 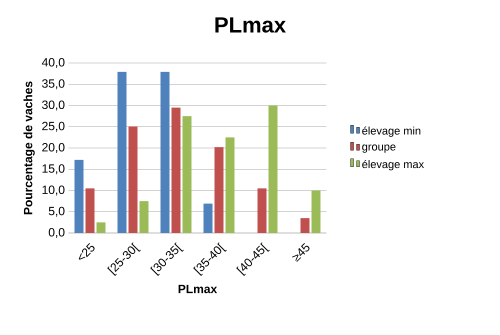 What do you see at coordinates (53, 84) in the screenshot?
I see `y-tick-label: 35,0` at bounding box center [53, 84].